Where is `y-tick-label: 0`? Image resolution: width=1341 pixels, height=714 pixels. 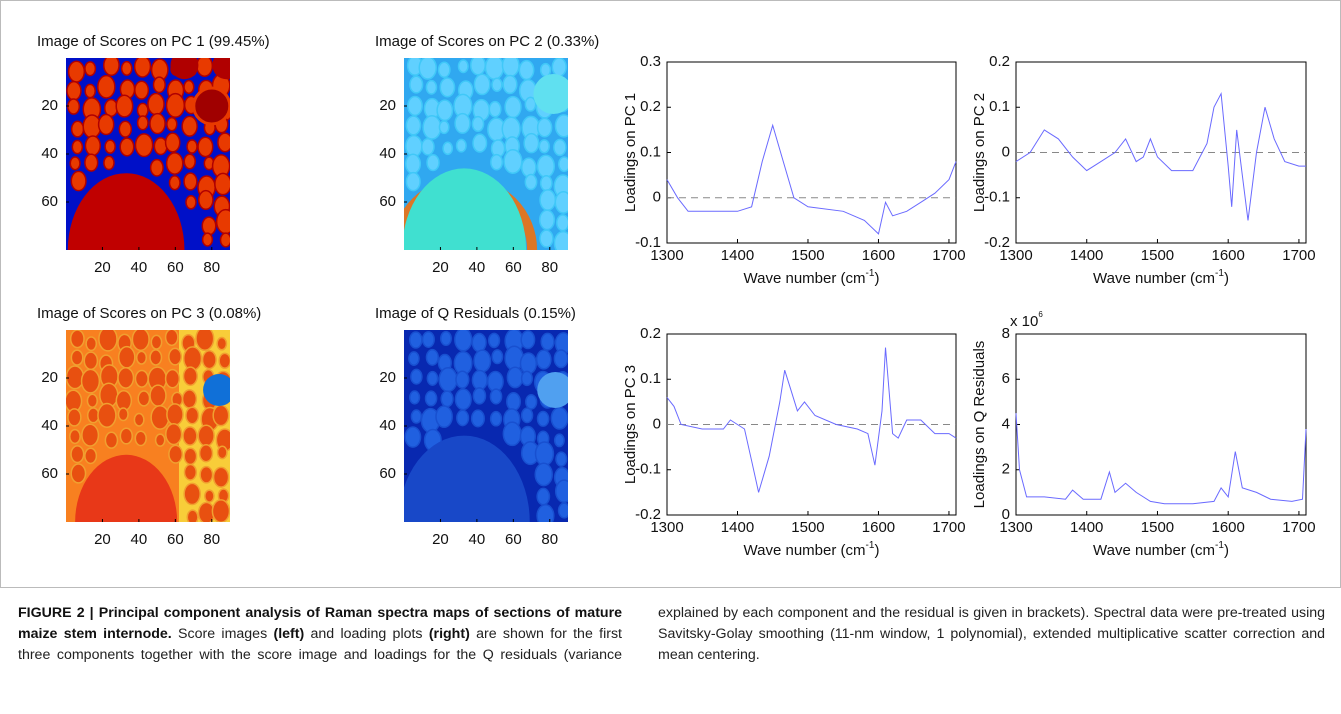
y-tick-label: 0 is located at coordinates (1006, 151).